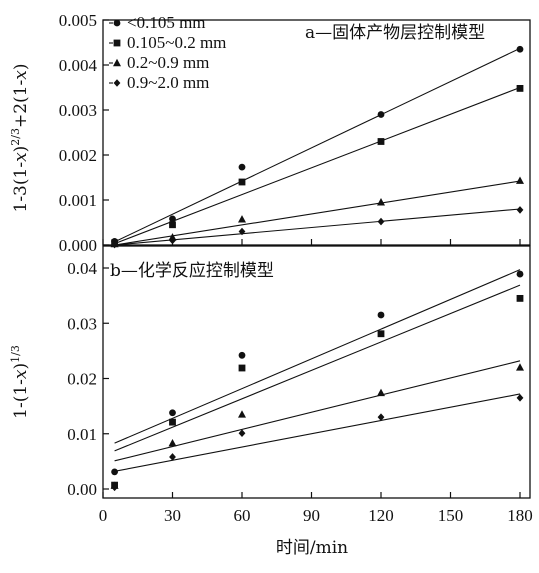 This screenshot has width=539, height=573. Describe the element at coordinates (15, 137) in the screenshot. I see `ylabel-exponent: 2/3` at that location.